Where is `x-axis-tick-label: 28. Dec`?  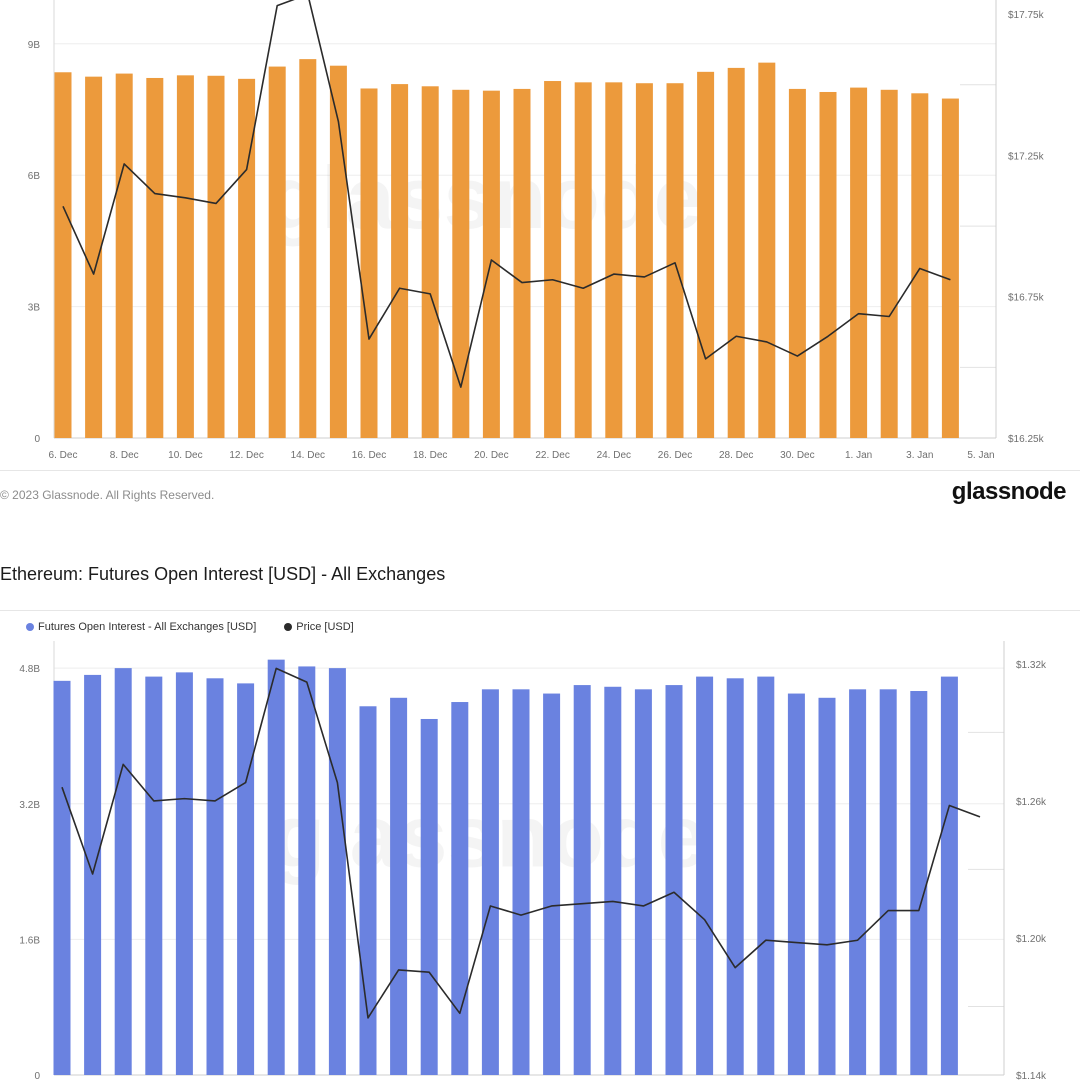
x-axis-tick-label: 28. Dec is located at coordinates (736, 455).